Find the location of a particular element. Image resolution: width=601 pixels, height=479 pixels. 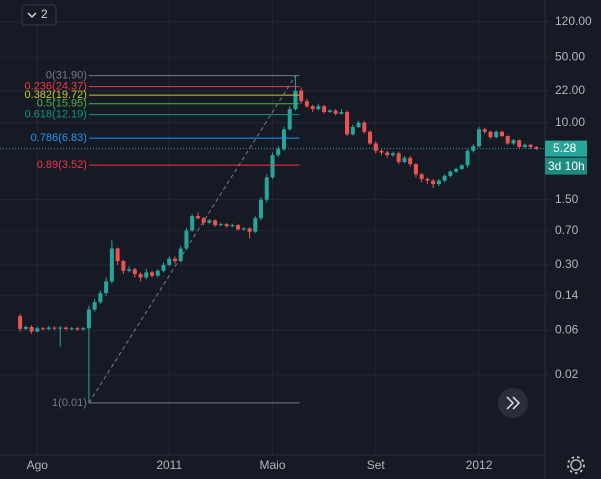

scroll-to-realtime is located at coordinates (513, 403).